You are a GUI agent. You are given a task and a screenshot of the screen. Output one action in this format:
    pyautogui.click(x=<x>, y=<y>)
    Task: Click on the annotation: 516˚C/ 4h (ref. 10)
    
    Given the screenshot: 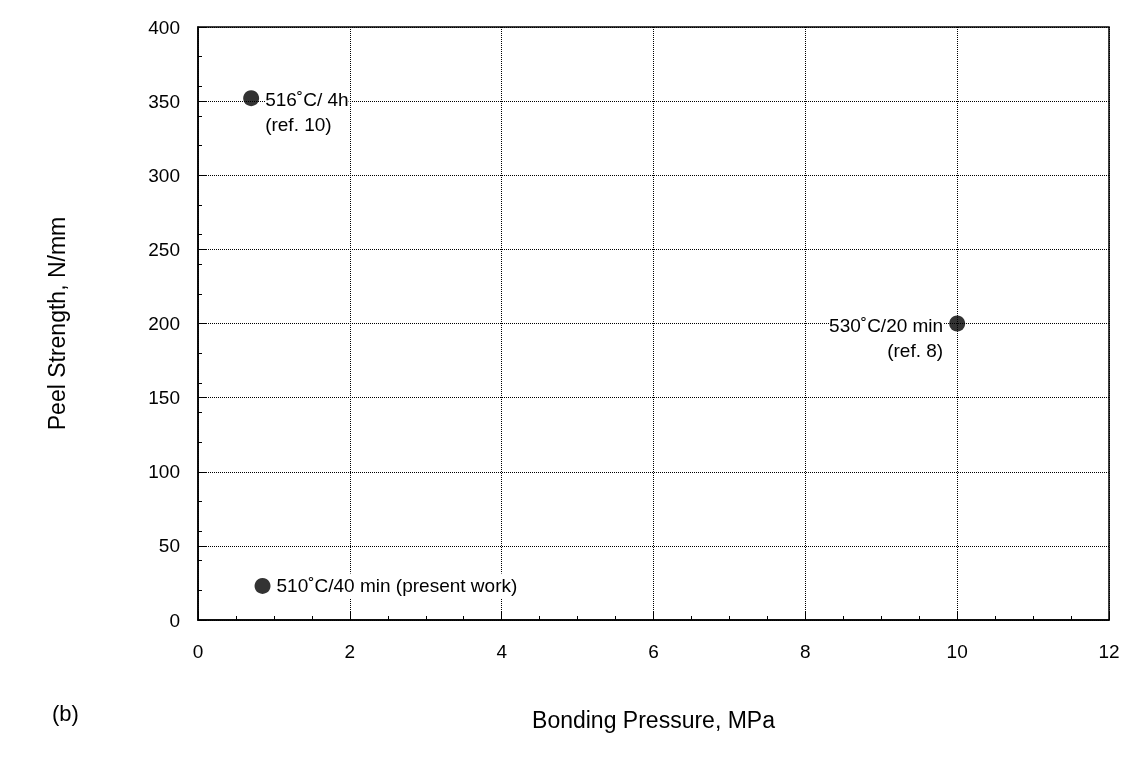 What is the action you would take?
    pyautogui.click(x=307, y=112)
    